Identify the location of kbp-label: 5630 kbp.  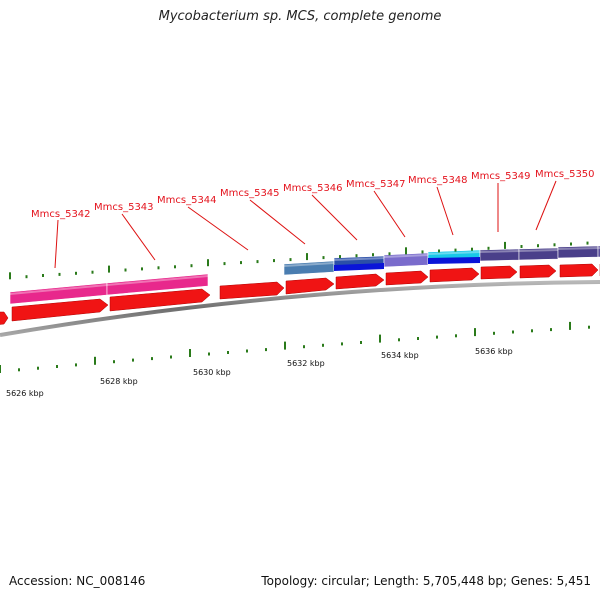
(212, 372).